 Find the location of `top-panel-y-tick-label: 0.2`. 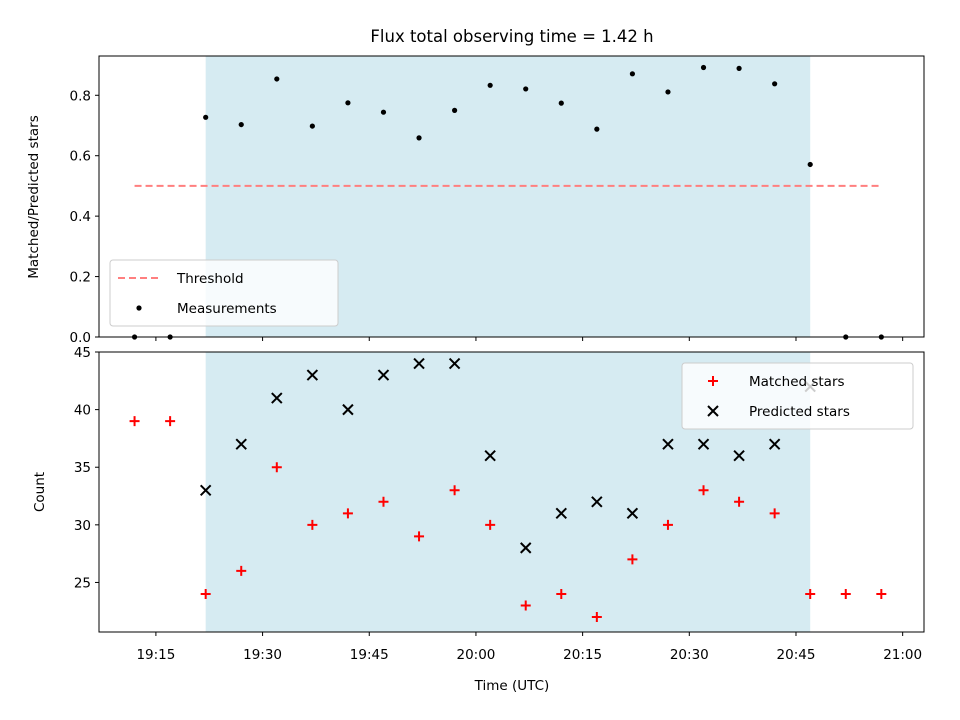

top-panel-y-tick-label: 0.2 is located at coordinates (80, 278).